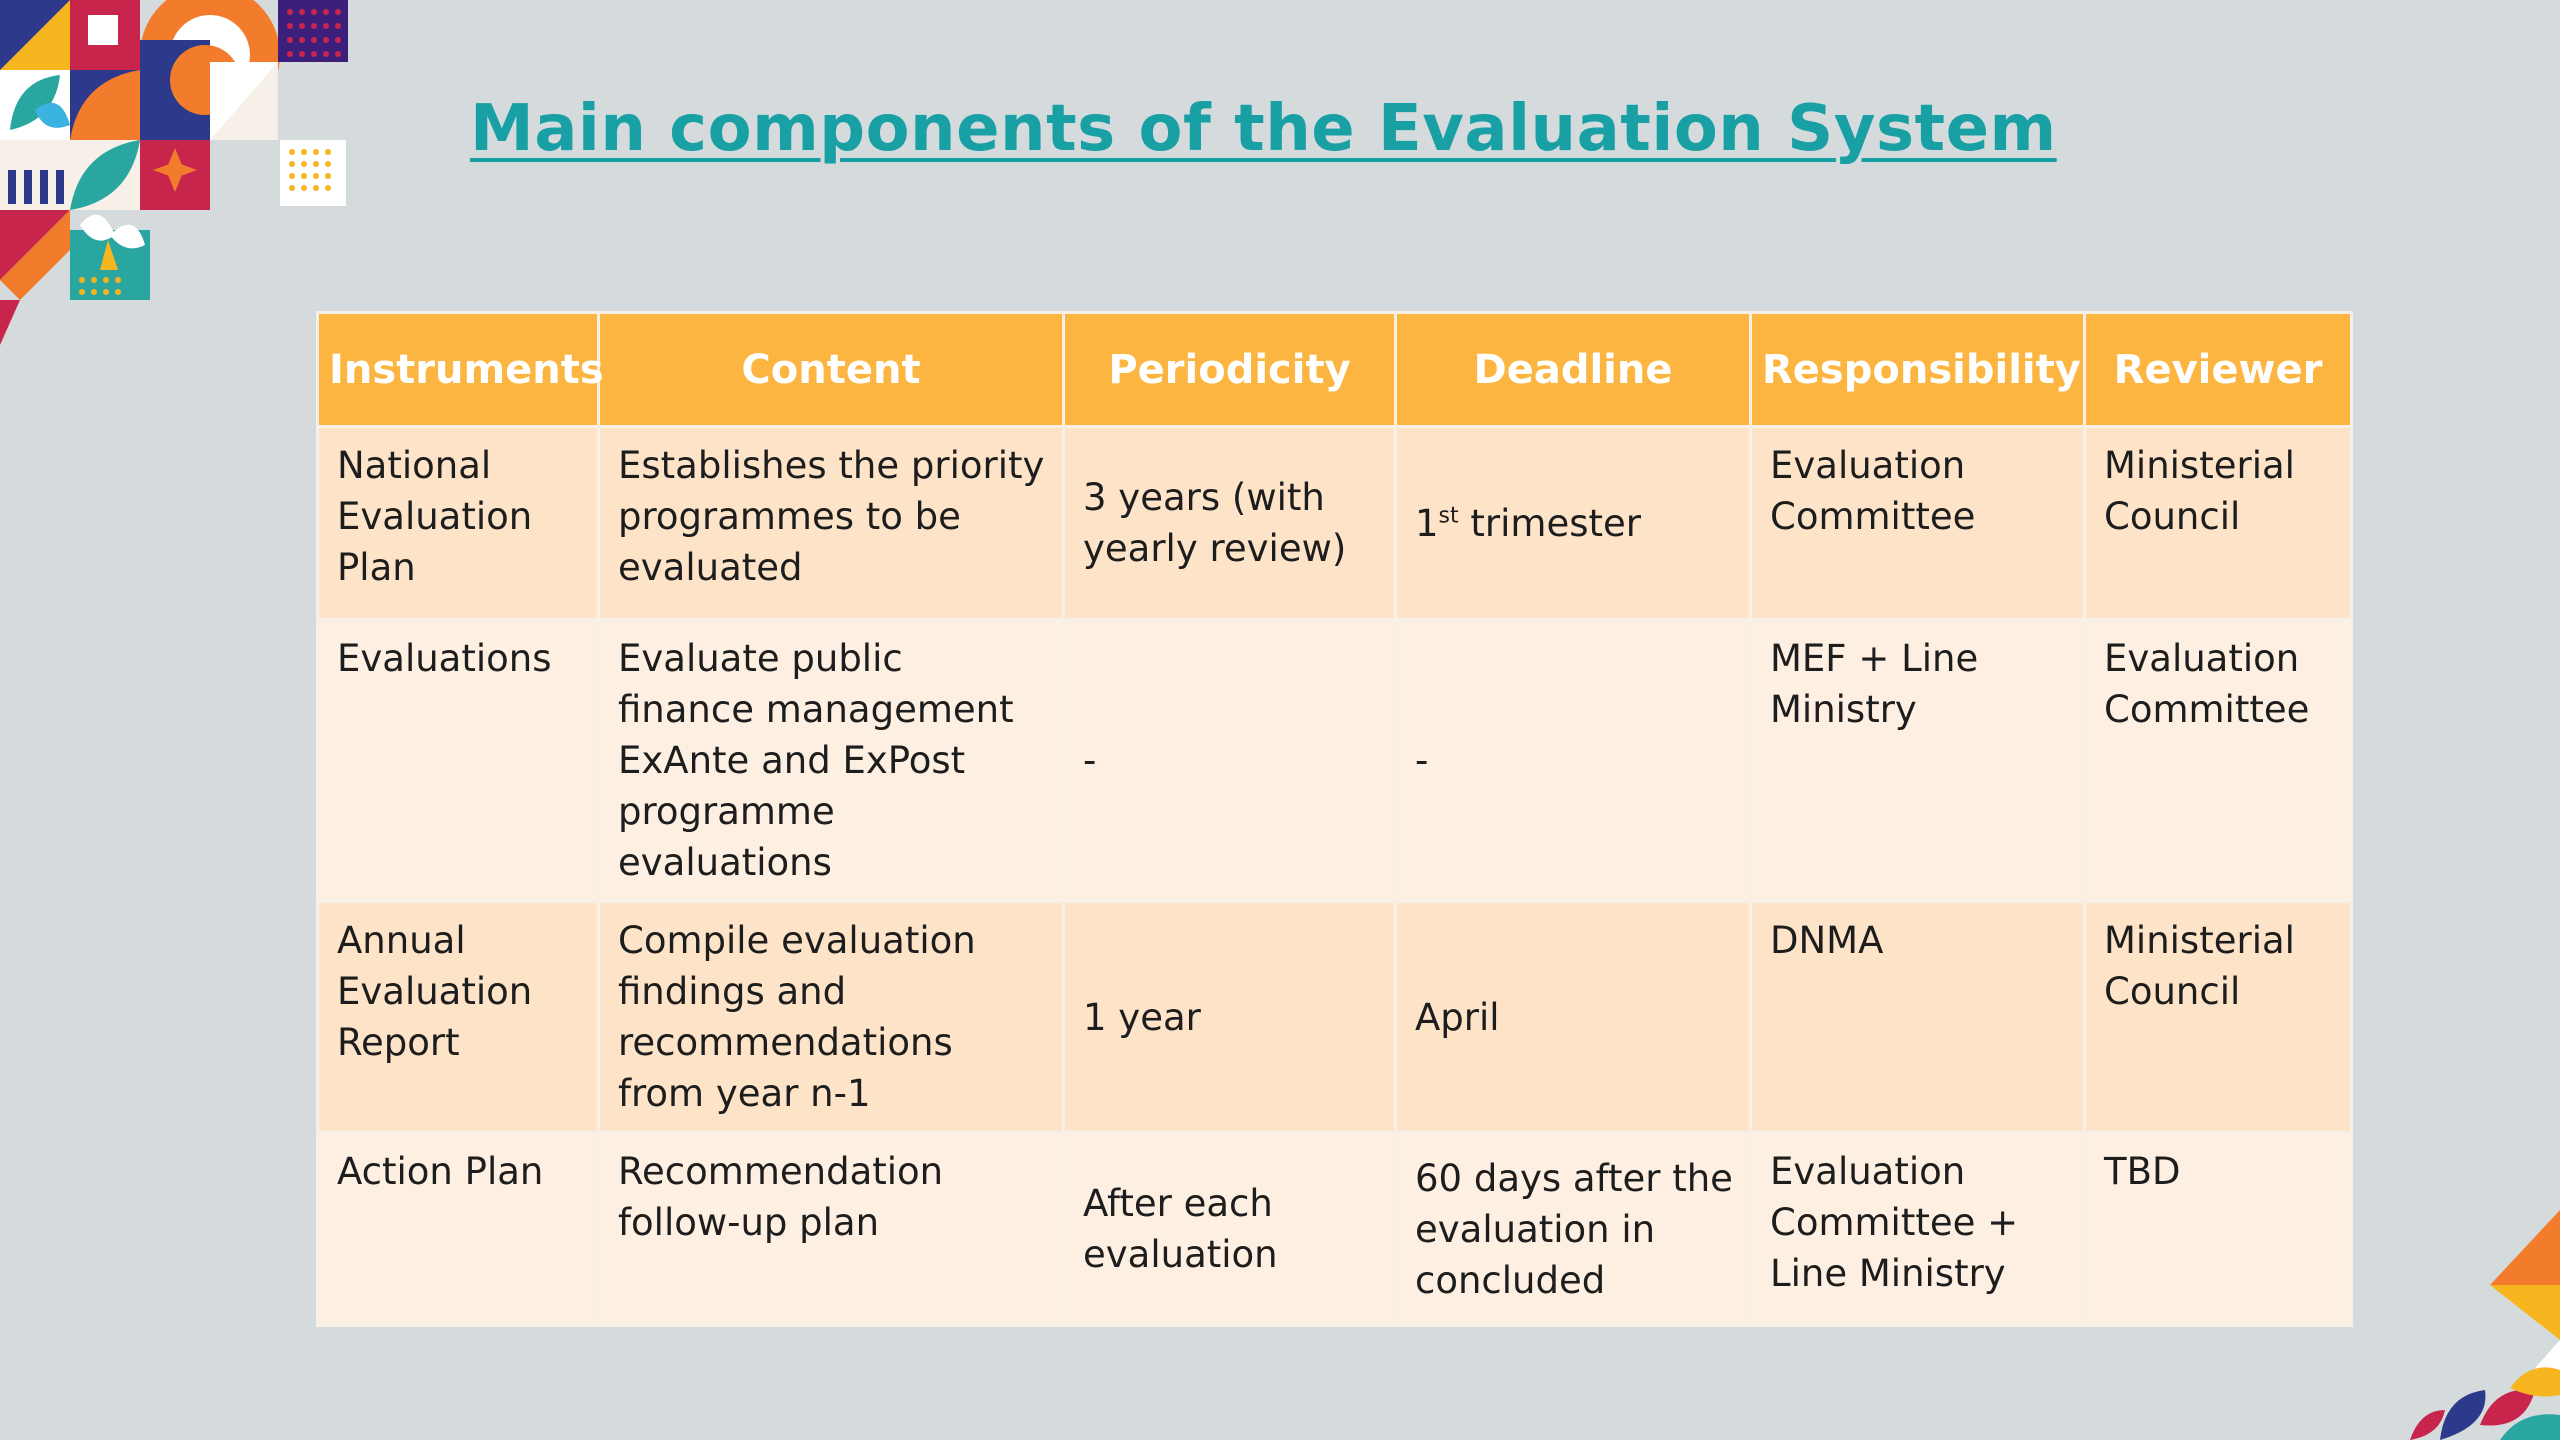  I want to click on cell-responsibility: DNMA, so click(1917, 1017).